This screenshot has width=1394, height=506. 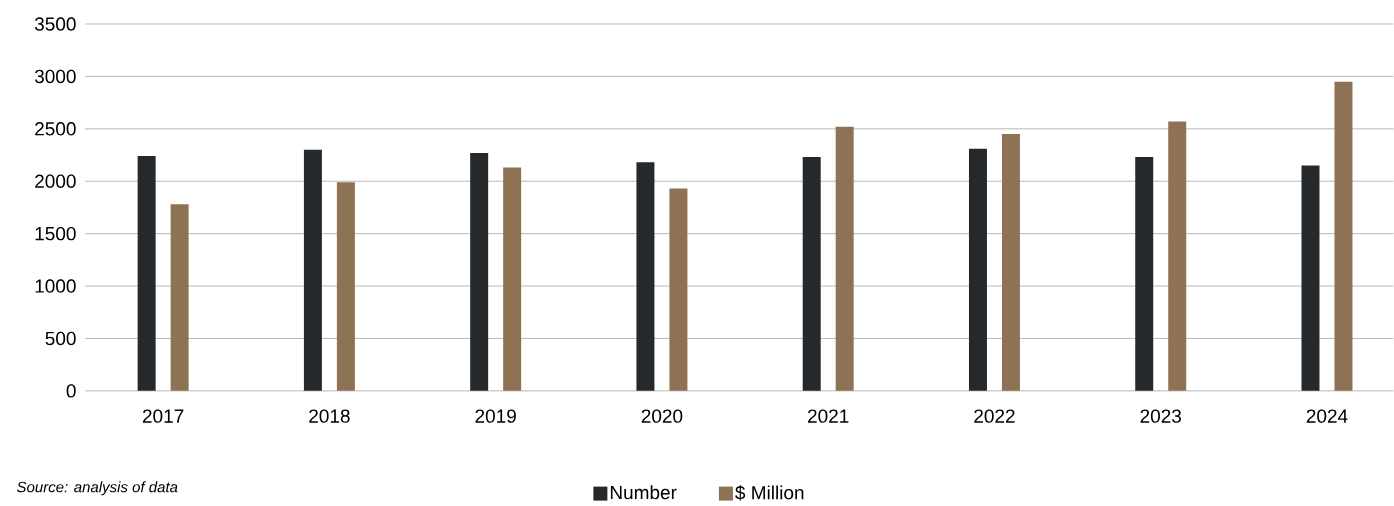 What do you see at coordinates (495, 416) in the screenshot?
I see `x-tick-label: 2019` at bounding box center [495, 416].